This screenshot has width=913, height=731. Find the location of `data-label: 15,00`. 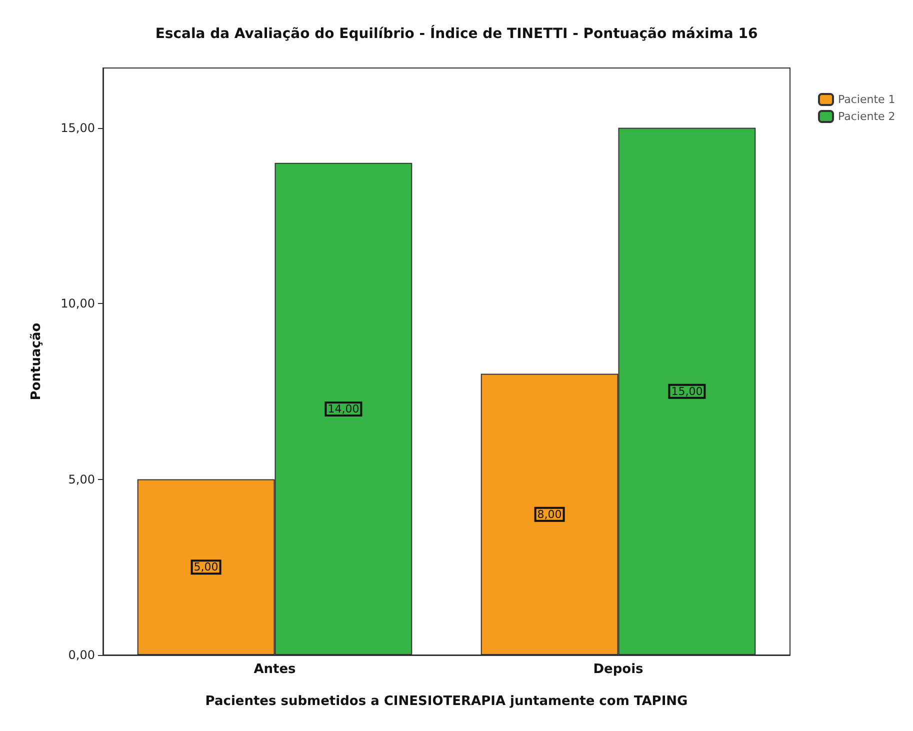

data-label: 15,00 is located at coordinates (687, 391).